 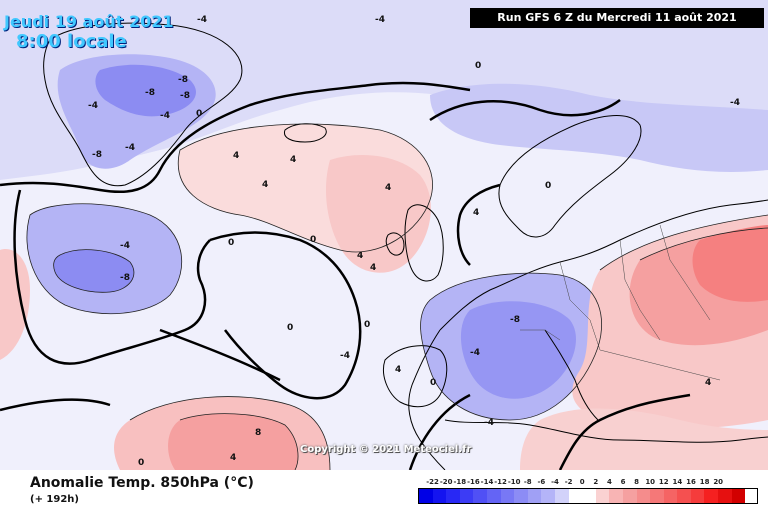 What do you see at coordinates (500, 482) in the screenshot?
I see `scale-tick-label: -12` at bounding box center [500, 482].